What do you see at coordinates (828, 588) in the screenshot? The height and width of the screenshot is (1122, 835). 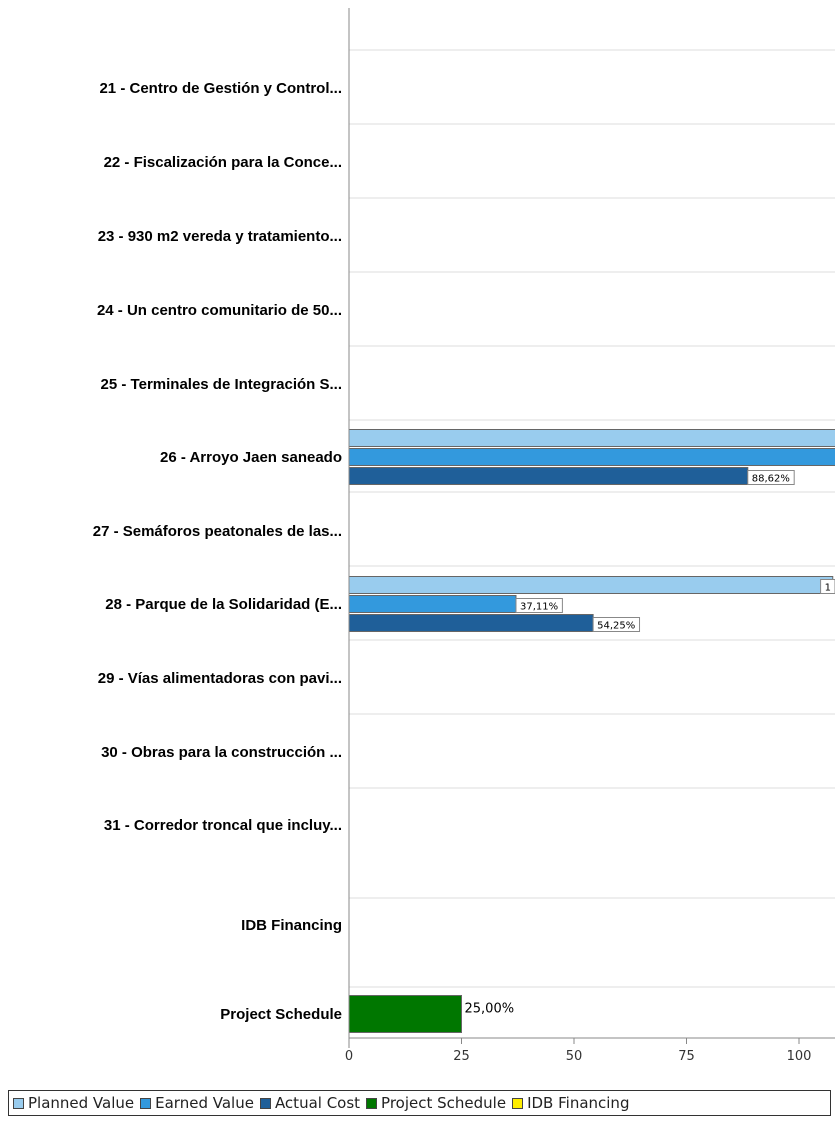 I see `data-label: 1` at bounding box center [828, 588].